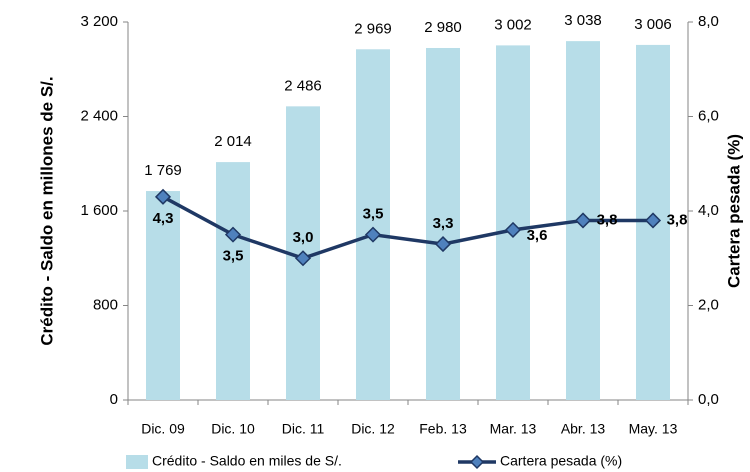 This screenshot has width=750, height=472. What do you see at coordinates (708, 399) in the screenshot?
I see `y2-tick-label: 0,0` at bounding box center [708, 399].